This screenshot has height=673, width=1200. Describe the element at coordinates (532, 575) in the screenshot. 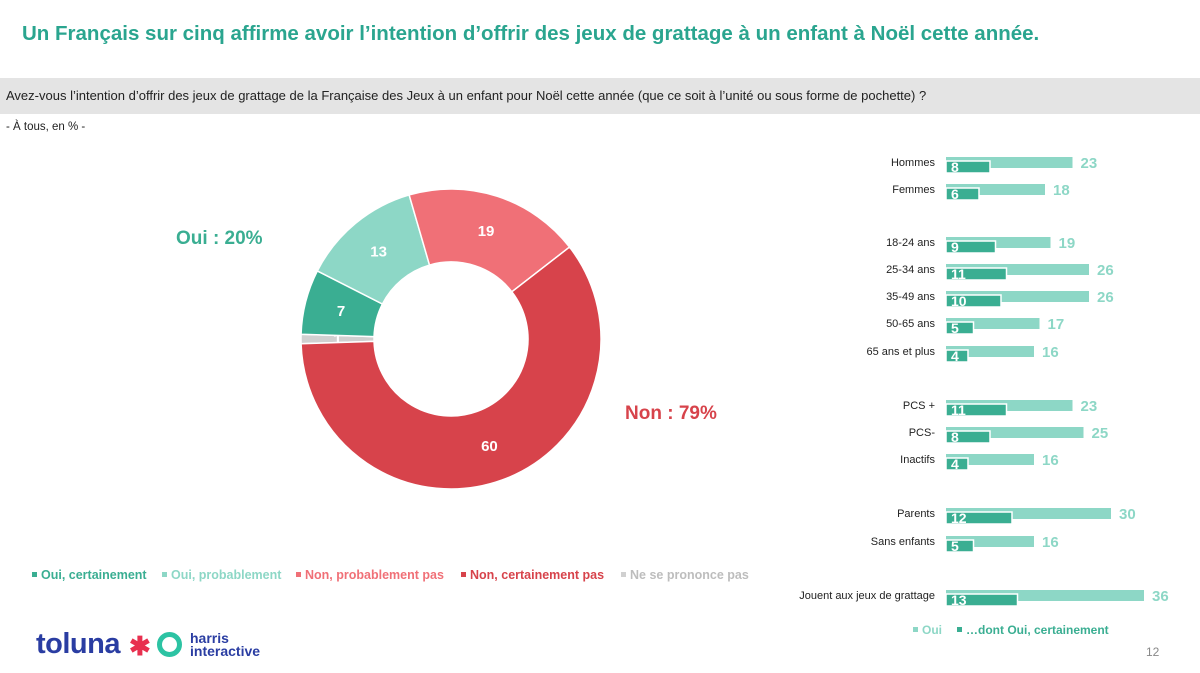

I see `legend-non-certainement-pas: Non, certainement pas` at that location.